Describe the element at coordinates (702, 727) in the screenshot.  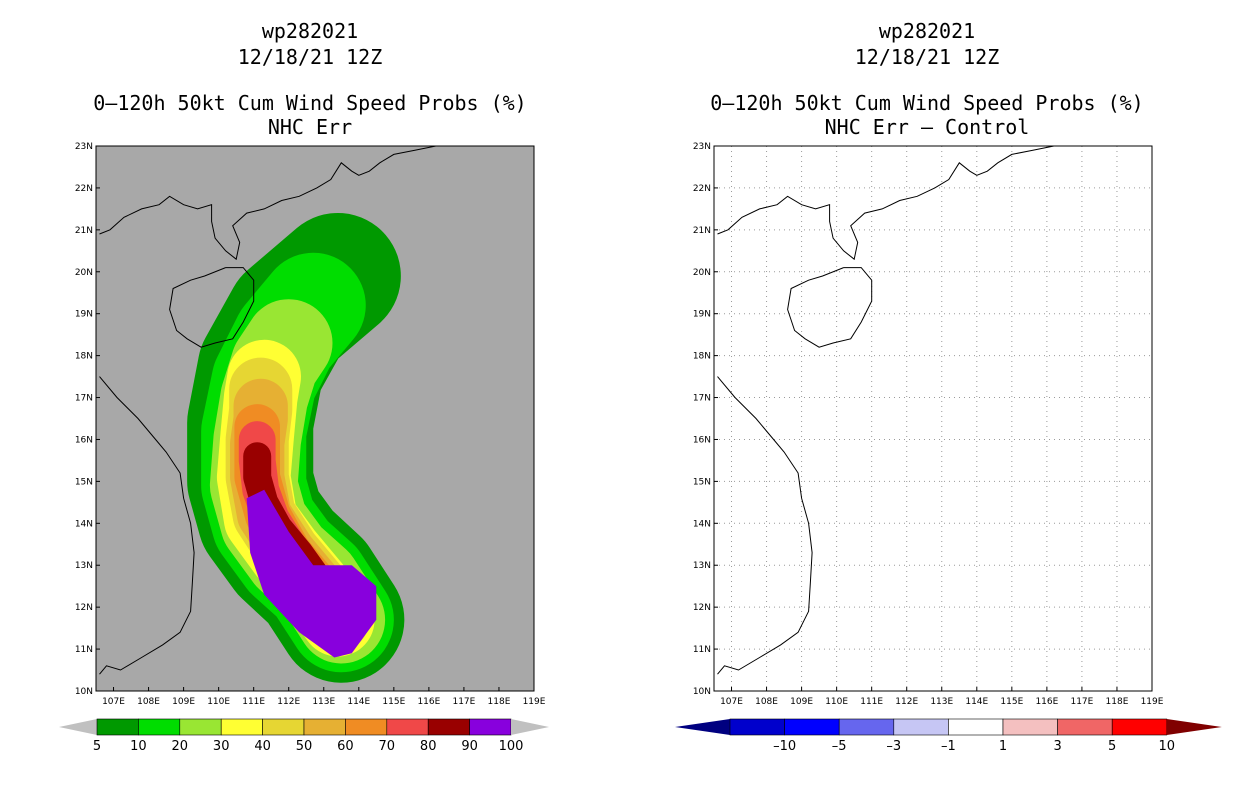
I see `colorbar-under-arrow` at that location.